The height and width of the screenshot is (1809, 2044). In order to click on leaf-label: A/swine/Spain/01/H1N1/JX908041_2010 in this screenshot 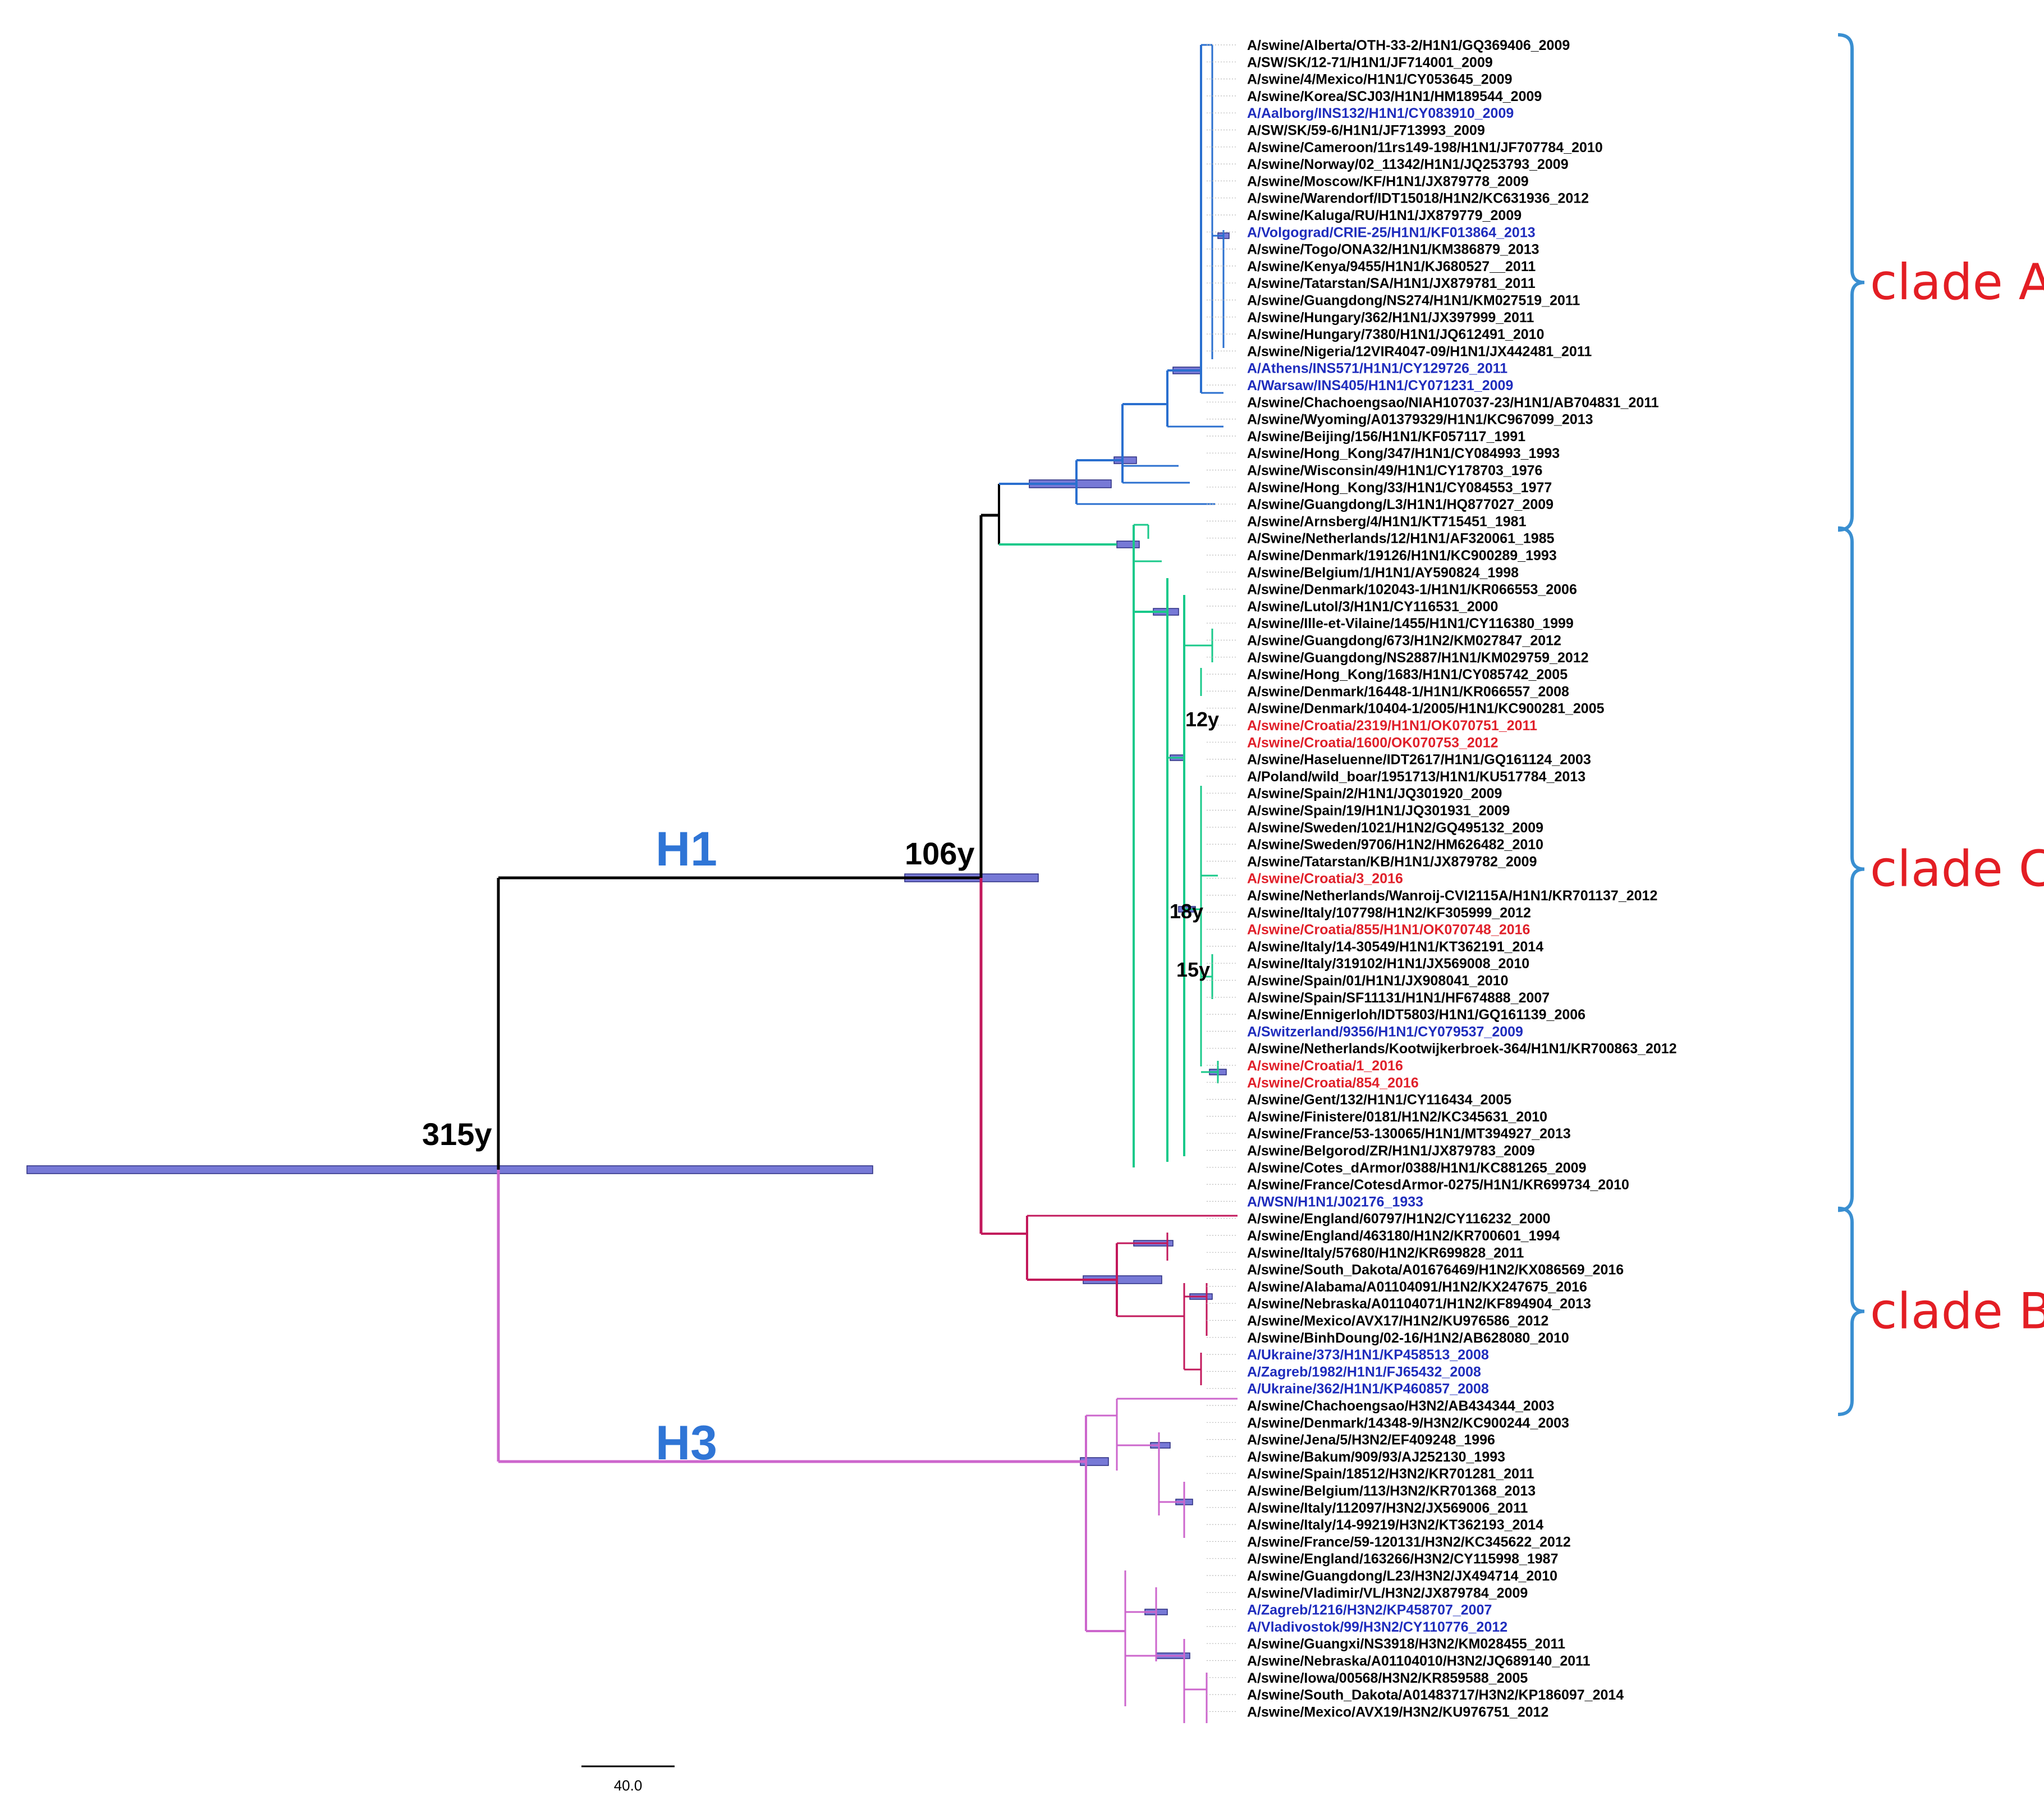, I will do `click(1378, 981)`.